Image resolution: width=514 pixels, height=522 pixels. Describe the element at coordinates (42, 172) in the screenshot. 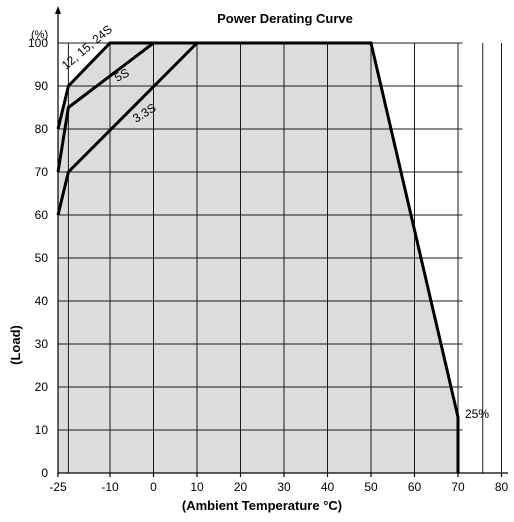

I see `y-tick-label-7: 70` at that location.